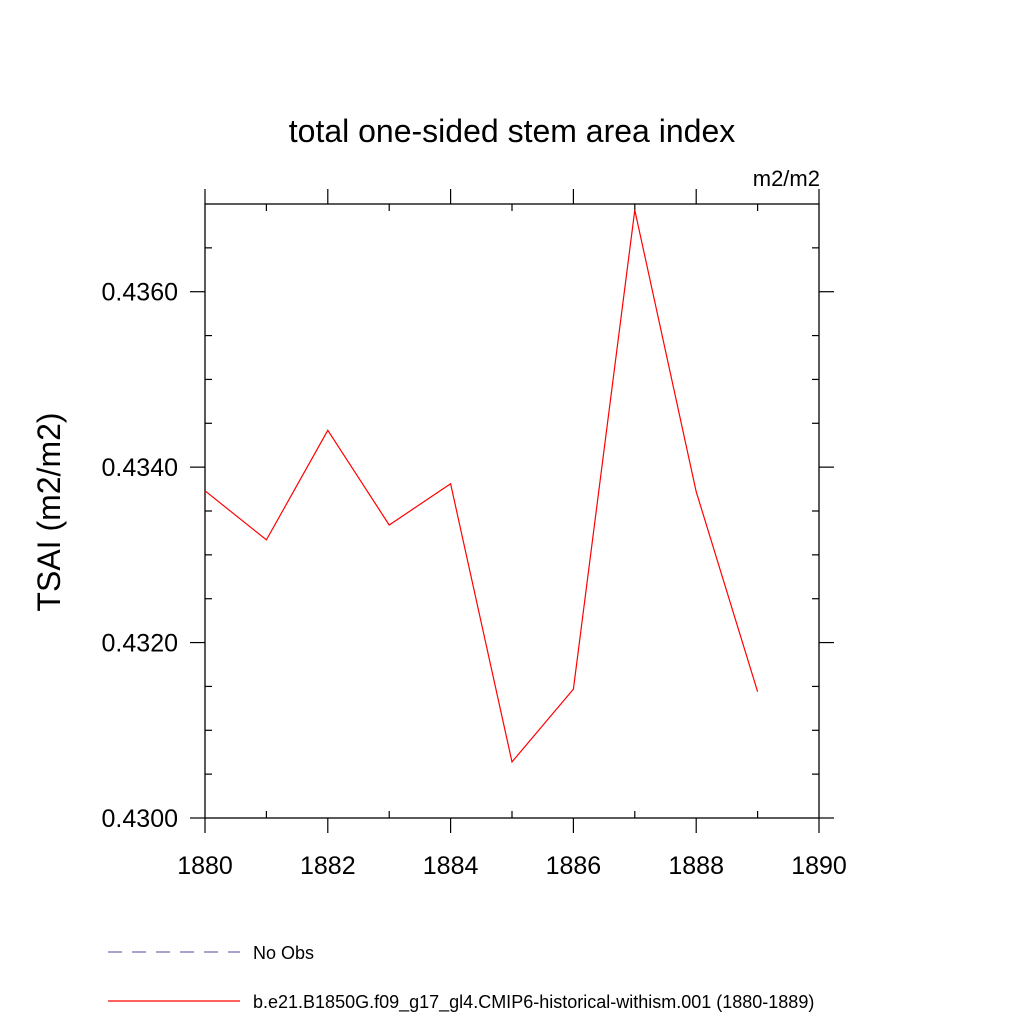 The height and width of the screenshot is (1024, 1024). I want to click on x-tick-label: 1886, so click(574, 866).